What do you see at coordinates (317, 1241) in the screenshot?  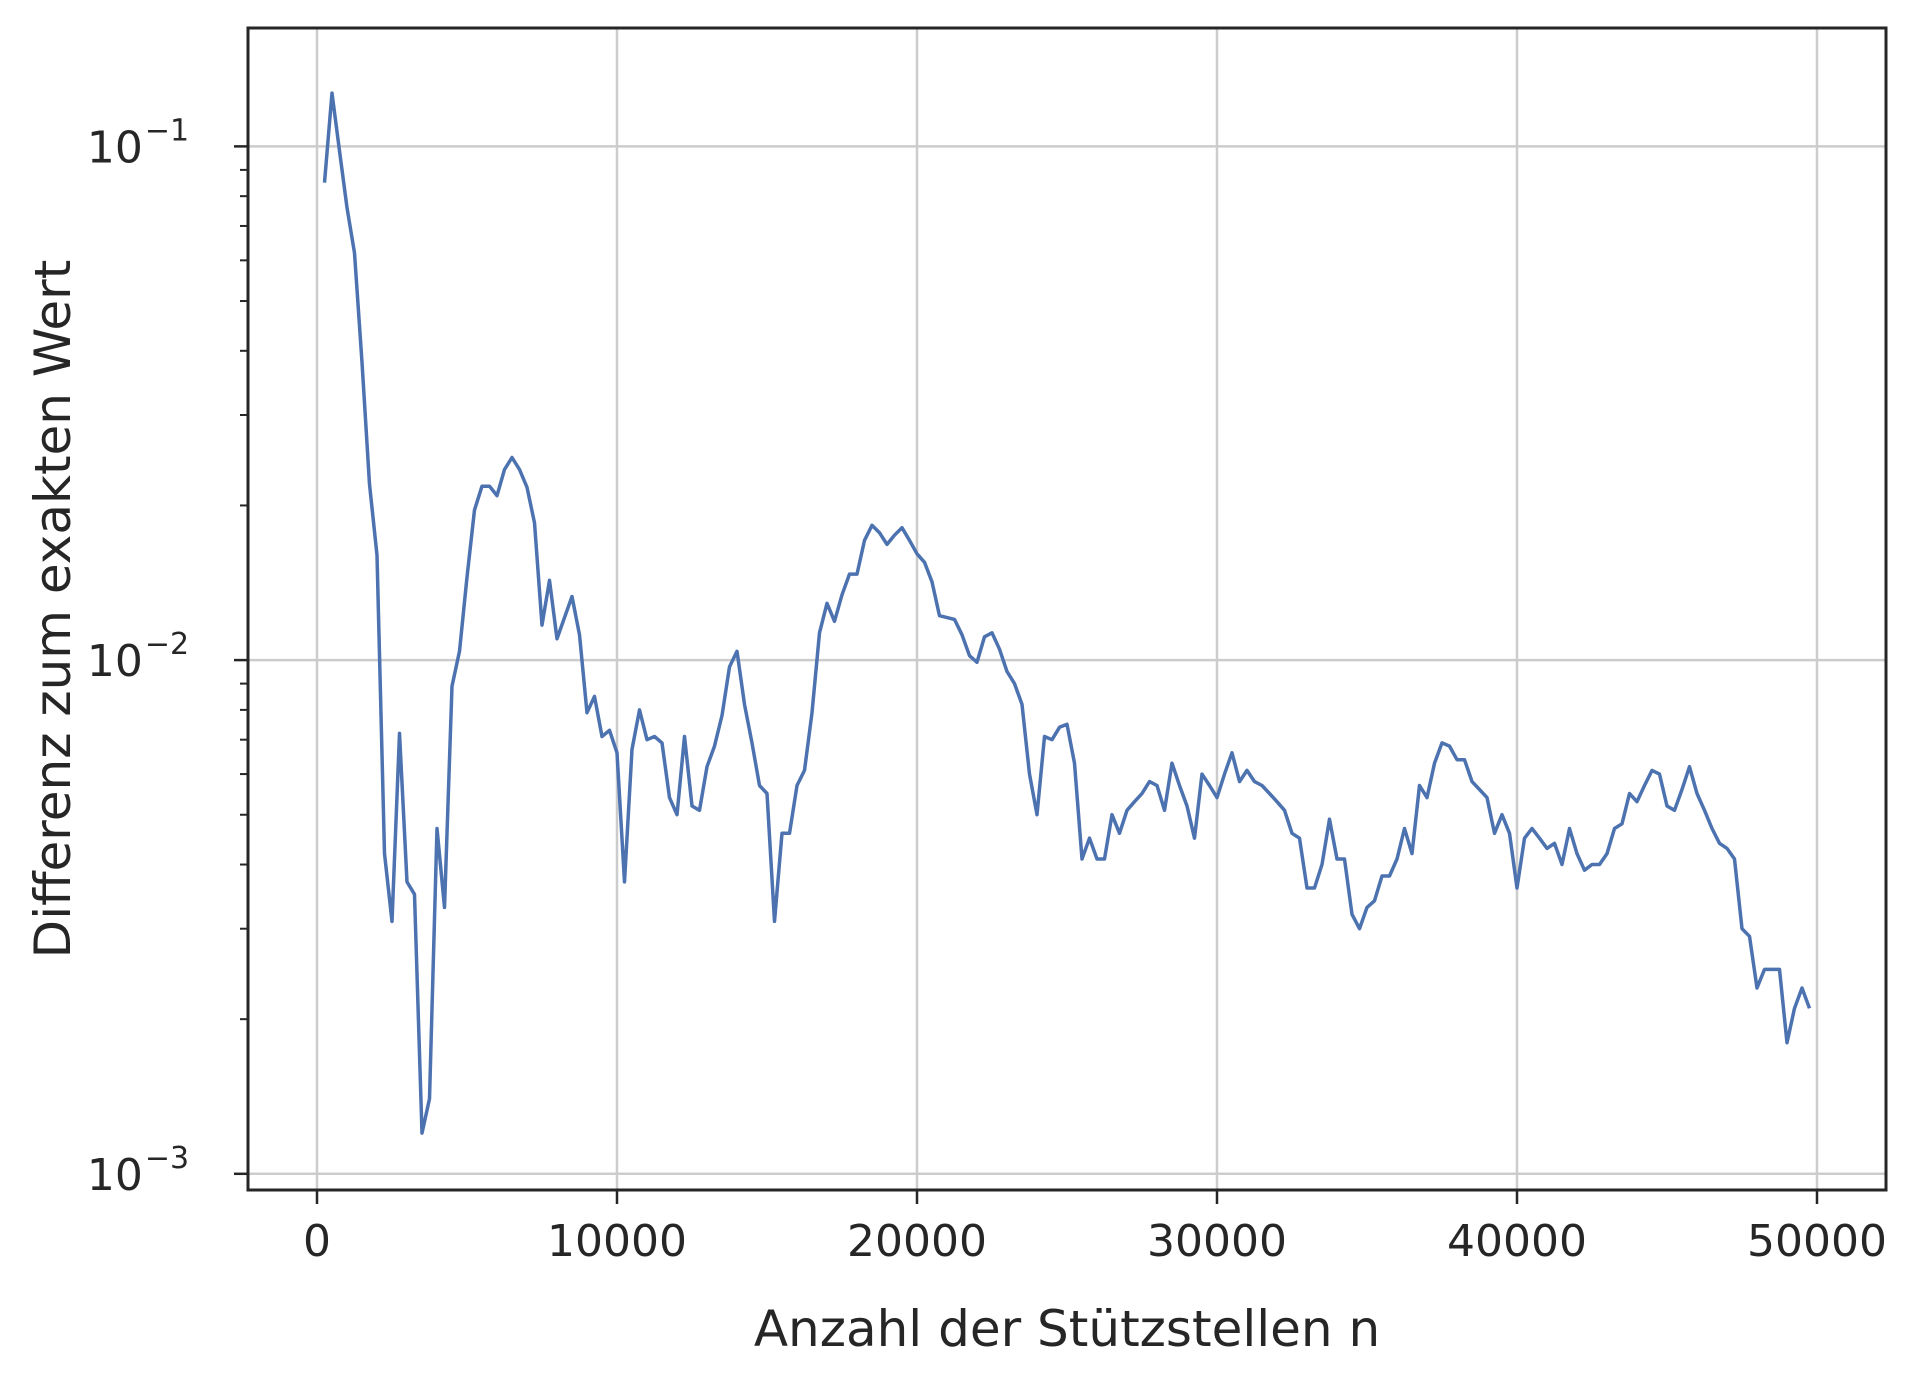 I see `x-tick-label: 0` at bounding box center [317, 1241].